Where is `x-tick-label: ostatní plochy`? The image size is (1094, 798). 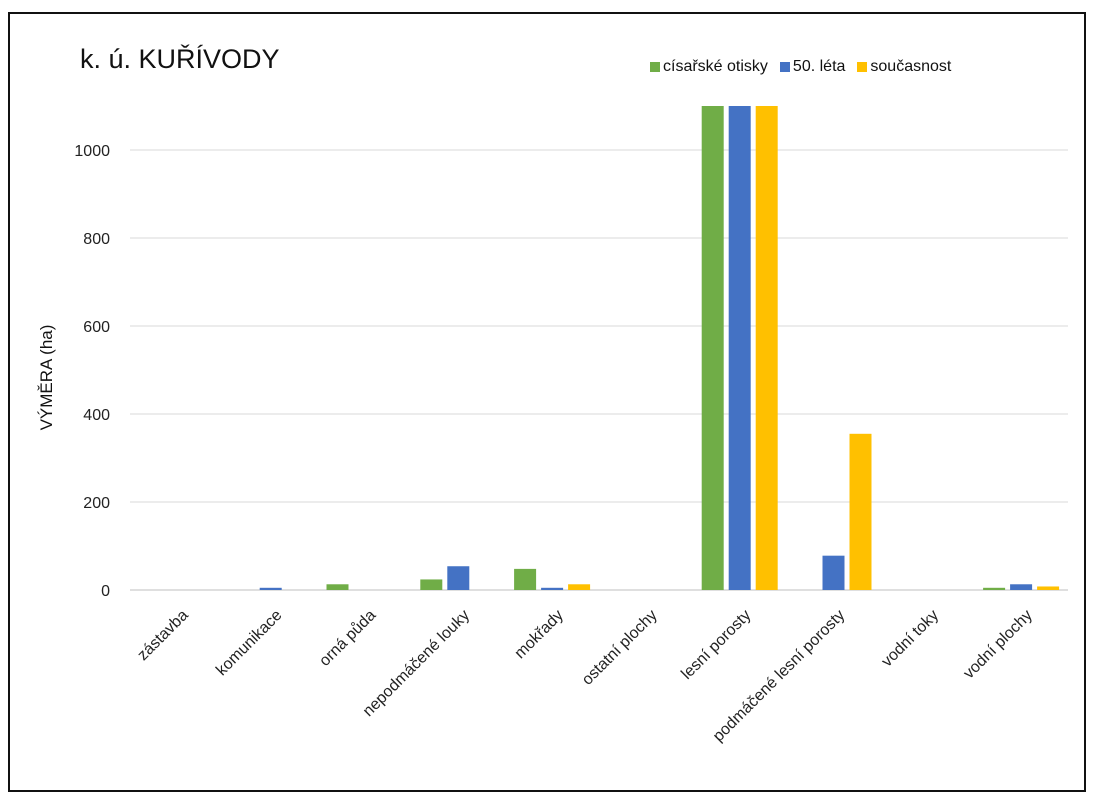
x-tick-label: ostatní plochy is located at coordinates (620, 648).